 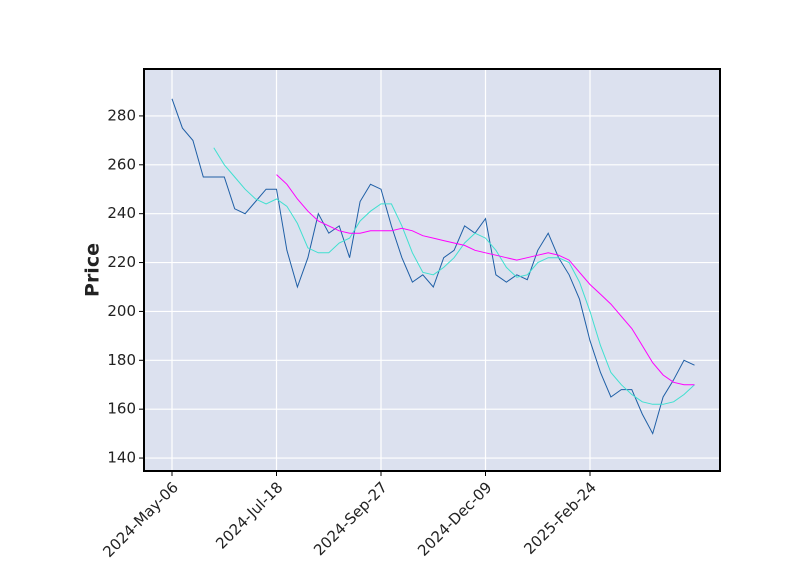 What do you see at coordinates (140, 519) in the screenshot?
I see `x-tick-label: 2024-May-06` at bounding box center [140, 519].